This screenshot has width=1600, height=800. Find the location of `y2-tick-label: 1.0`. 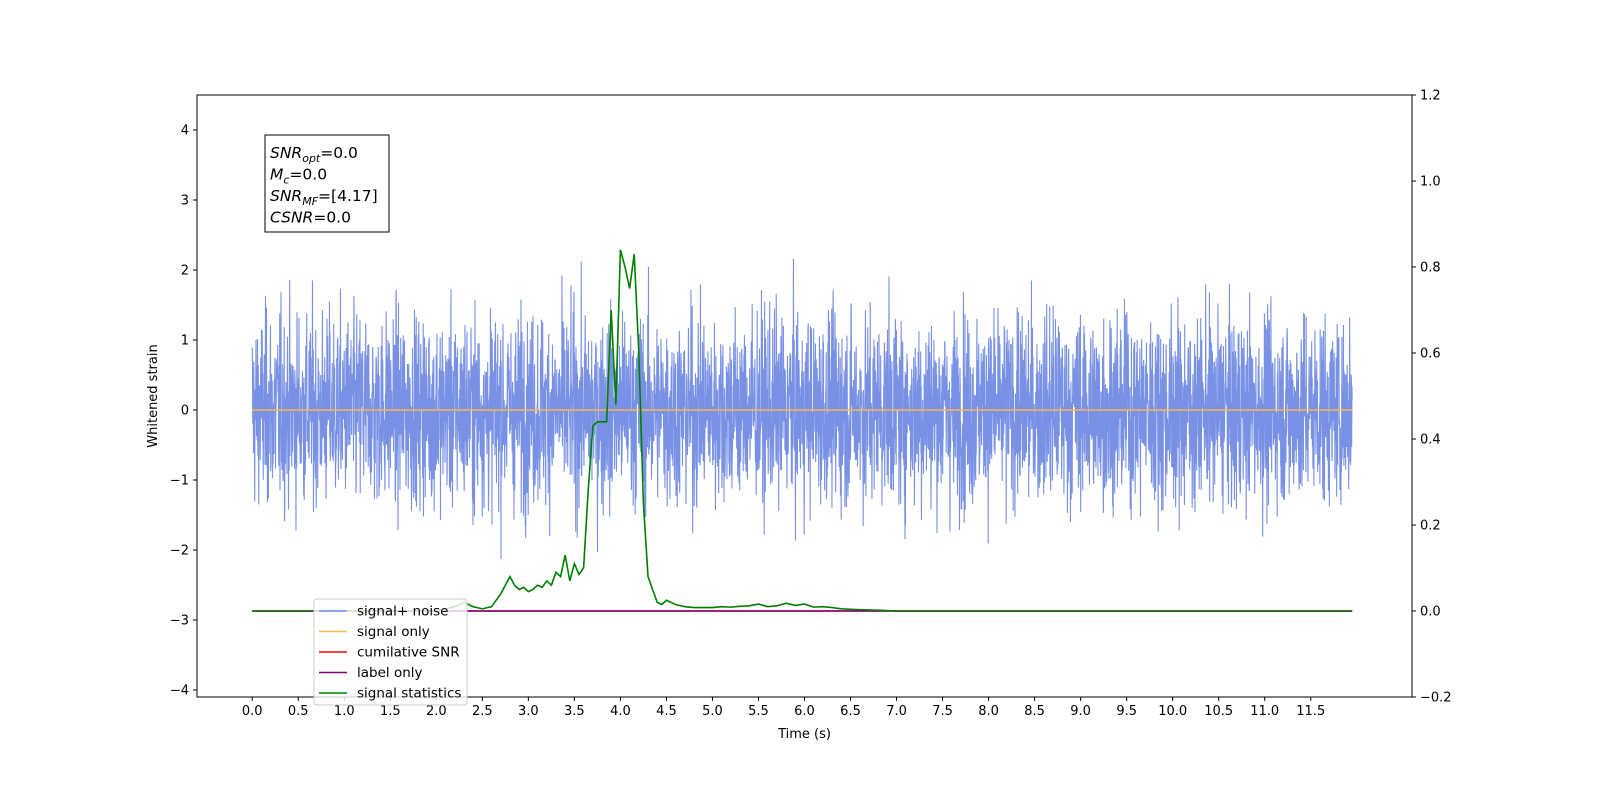

y2-tick-label: 1.0 is located at coordinates (1430, 182).